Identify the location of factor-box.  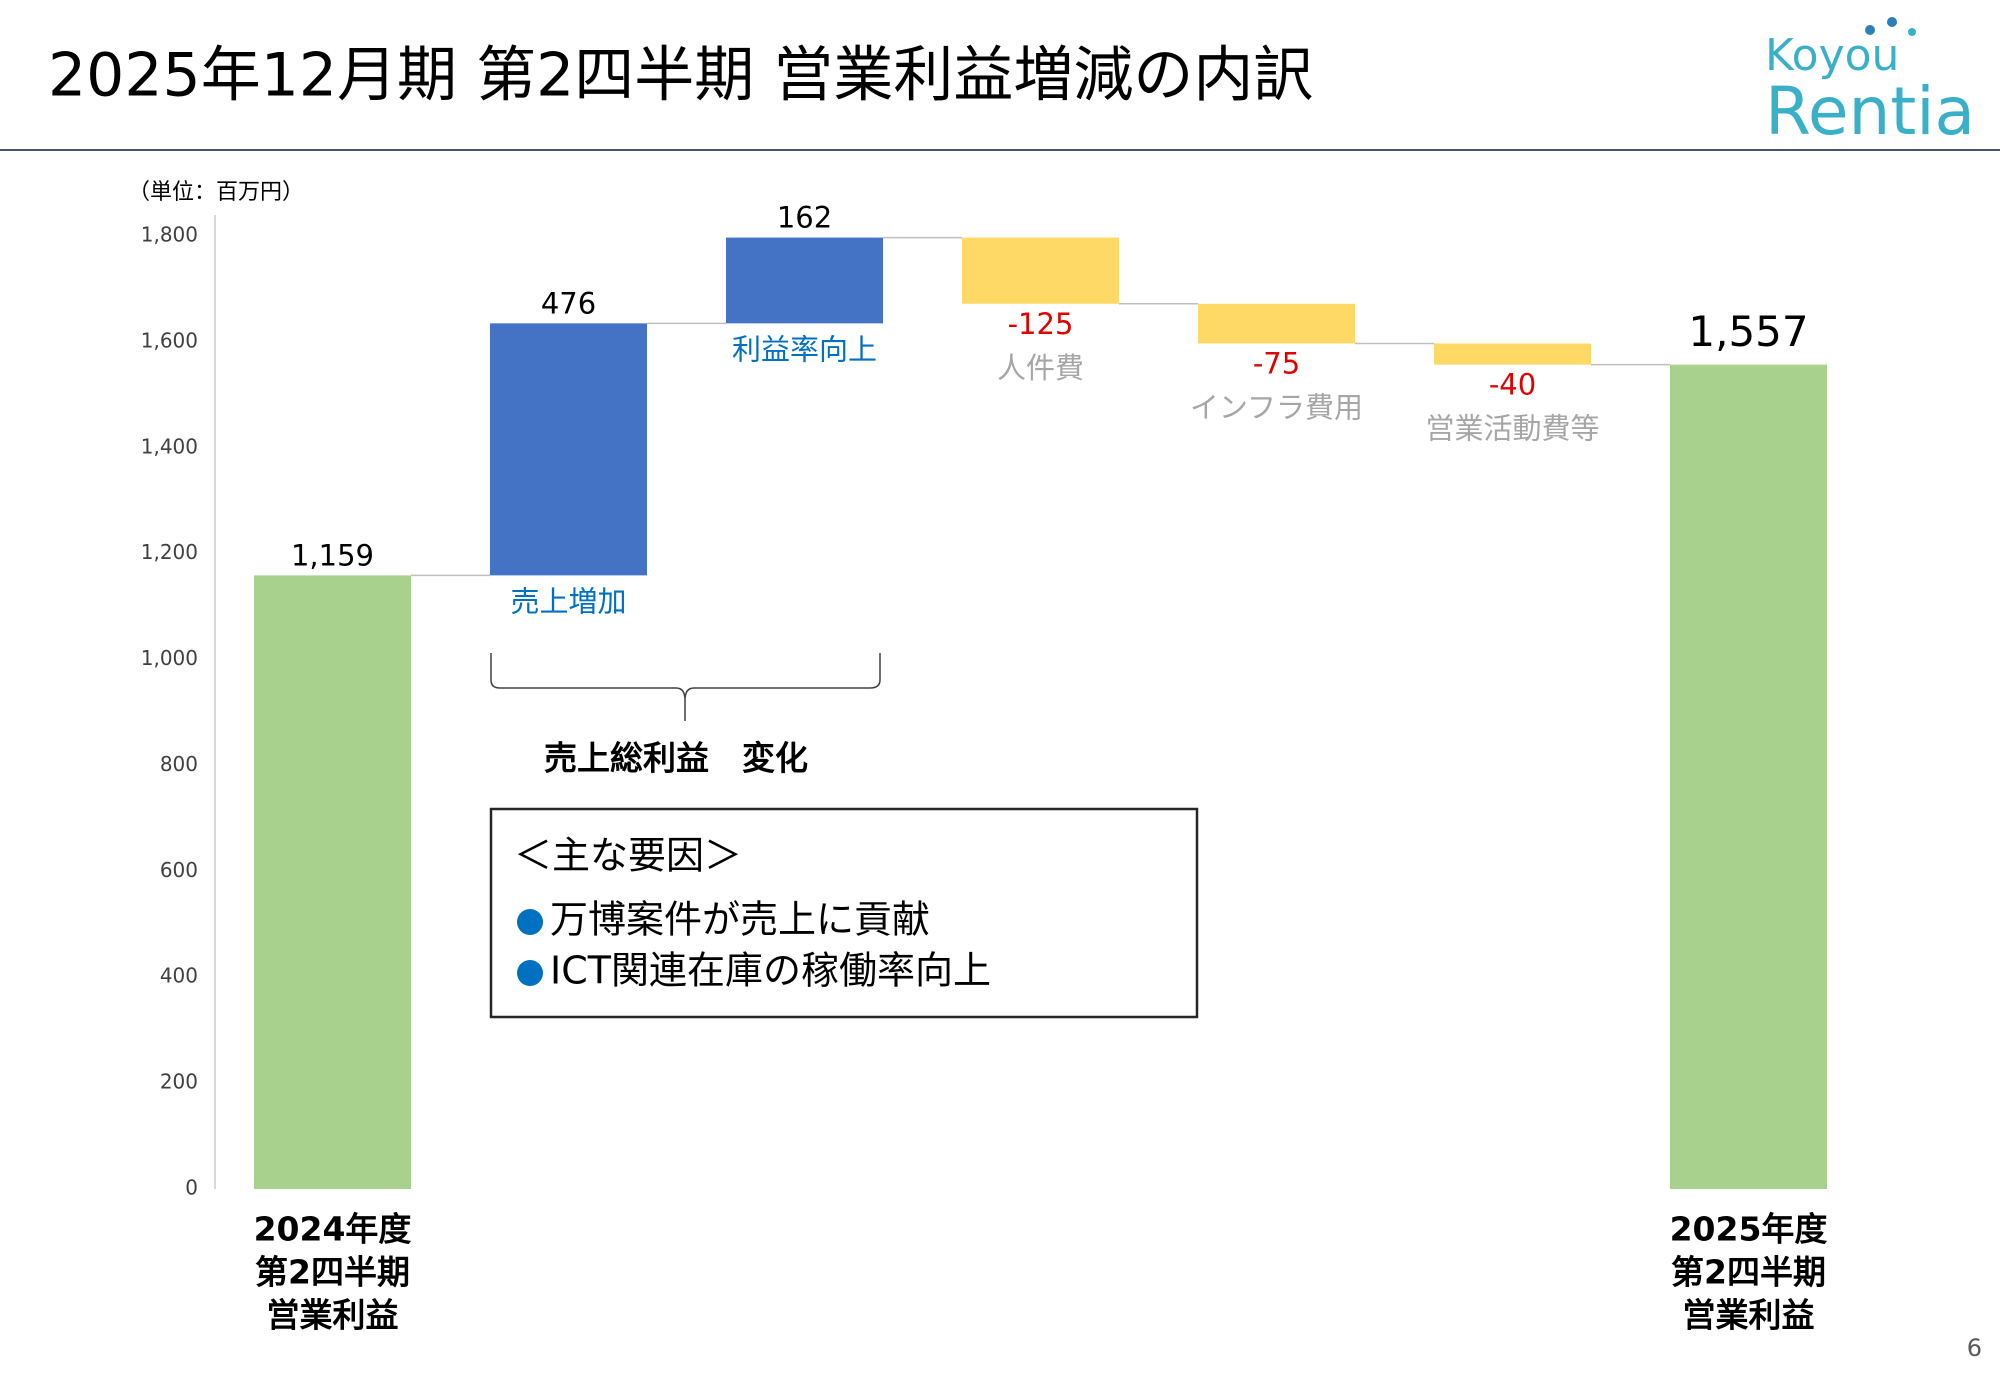
(844, 913).